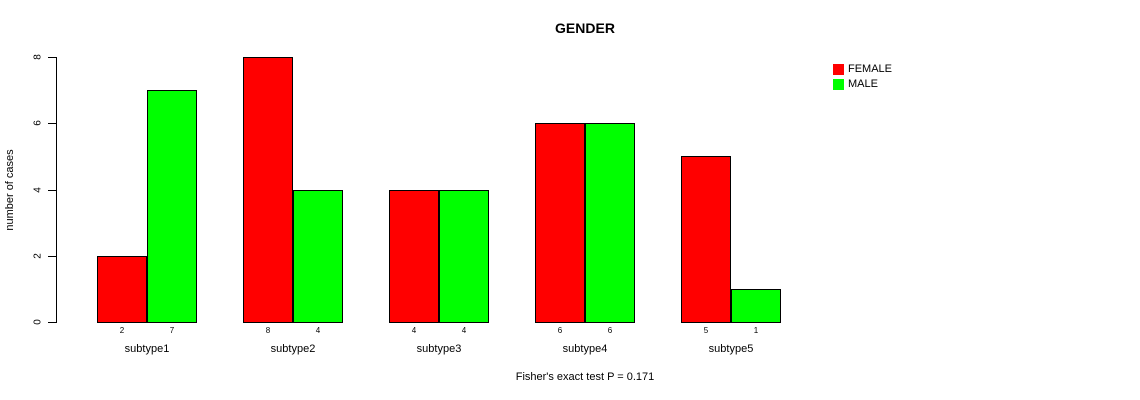  I want to click on bar-female-subtype4, so click(560, 223).